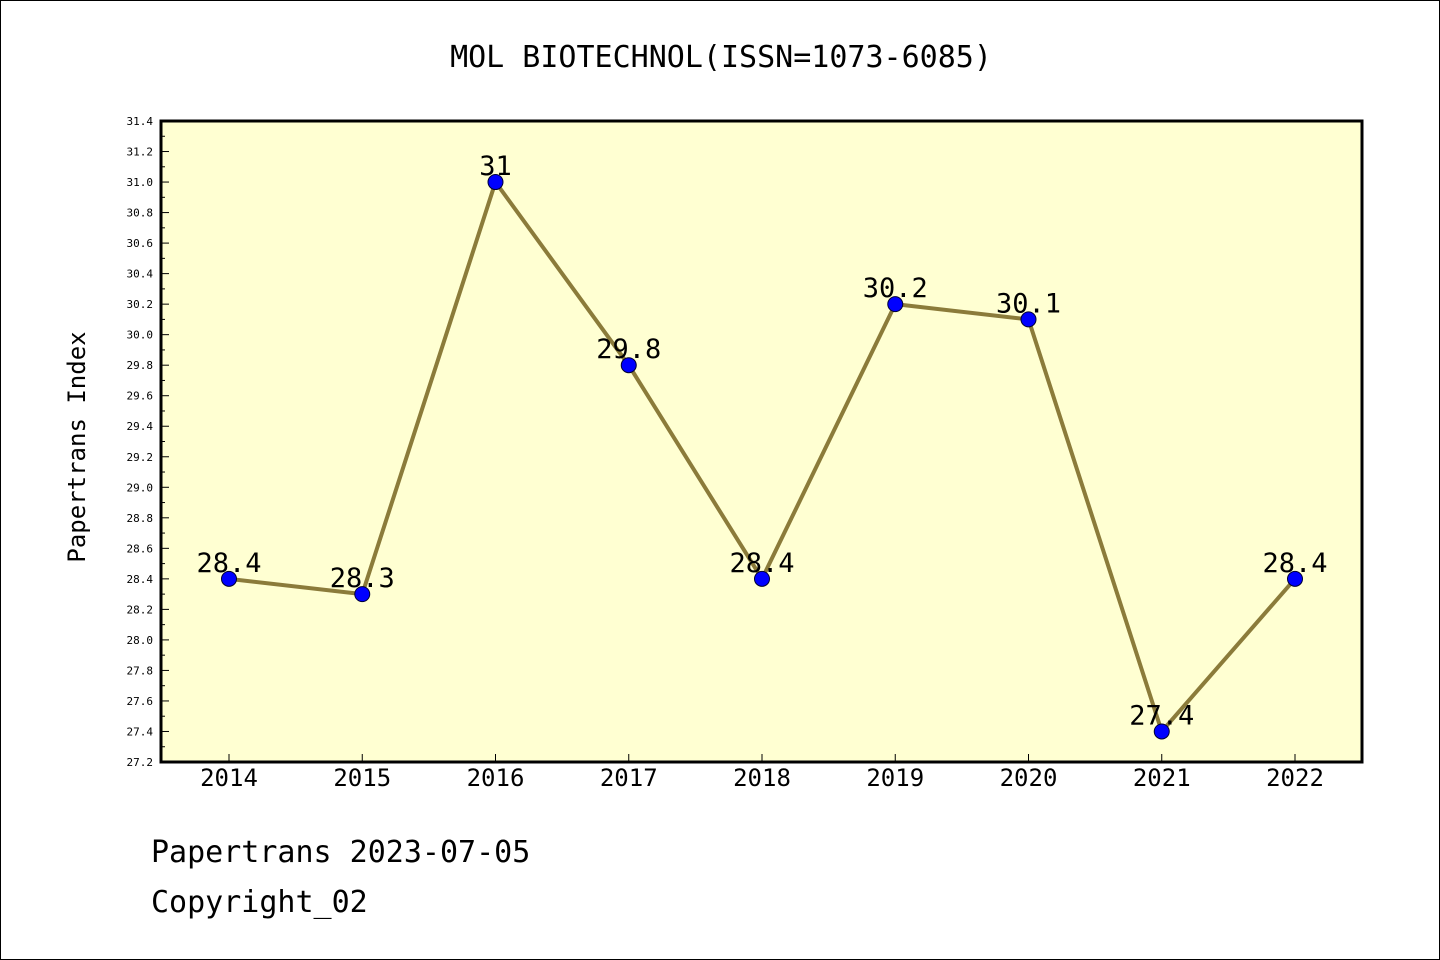 The height and width of the screenshot is (960, 1440). Describe the element at coordinates (140, 457) in the screenshot. I see `y-tick-label: 29.2` at that location.